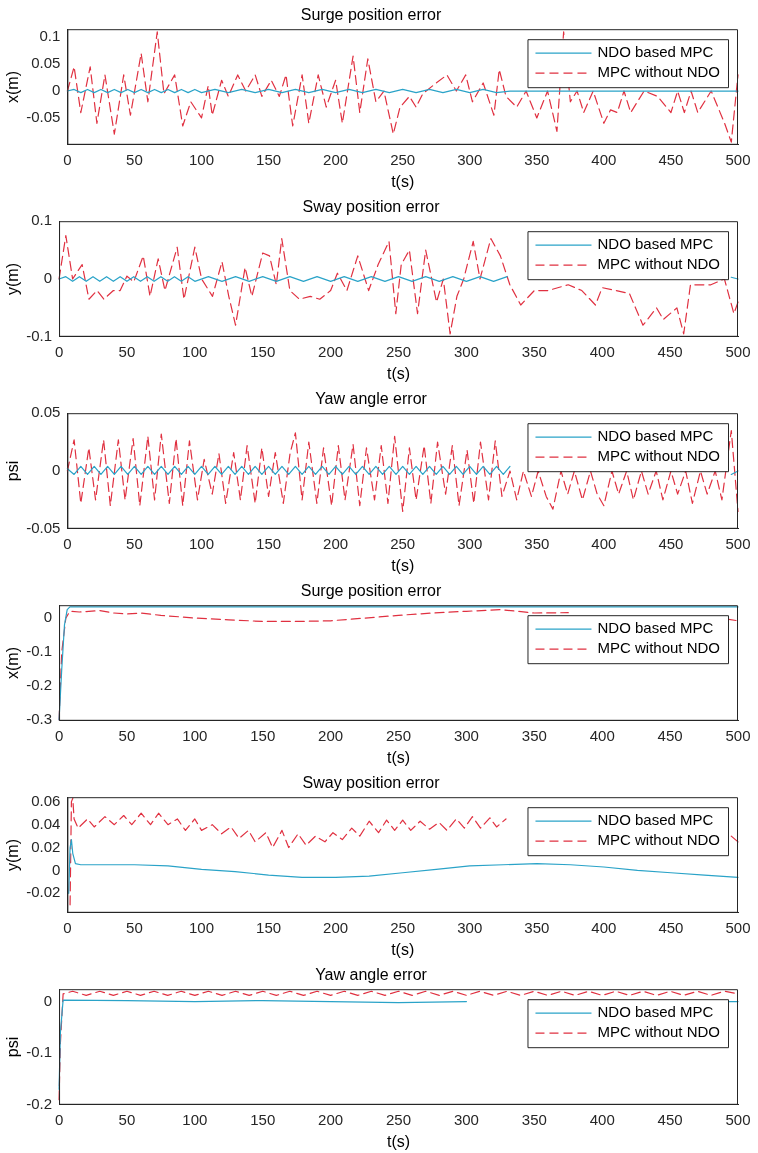 This screenshot has width=758, height=1153. Describe the element at coordinates (43, 892) in the screenshot. I see `y-tick-label: -0.02` at that location.